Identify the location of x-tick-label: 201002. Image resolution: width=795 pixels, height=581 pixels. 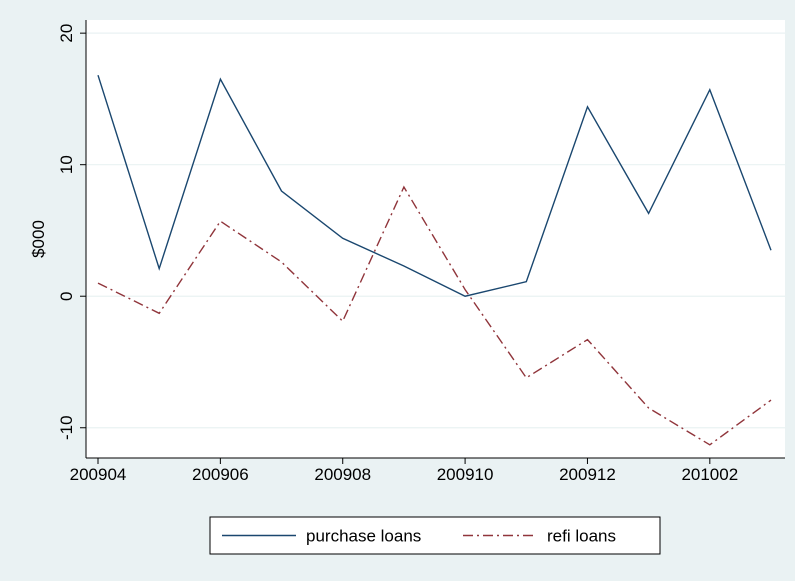
(709, 474).